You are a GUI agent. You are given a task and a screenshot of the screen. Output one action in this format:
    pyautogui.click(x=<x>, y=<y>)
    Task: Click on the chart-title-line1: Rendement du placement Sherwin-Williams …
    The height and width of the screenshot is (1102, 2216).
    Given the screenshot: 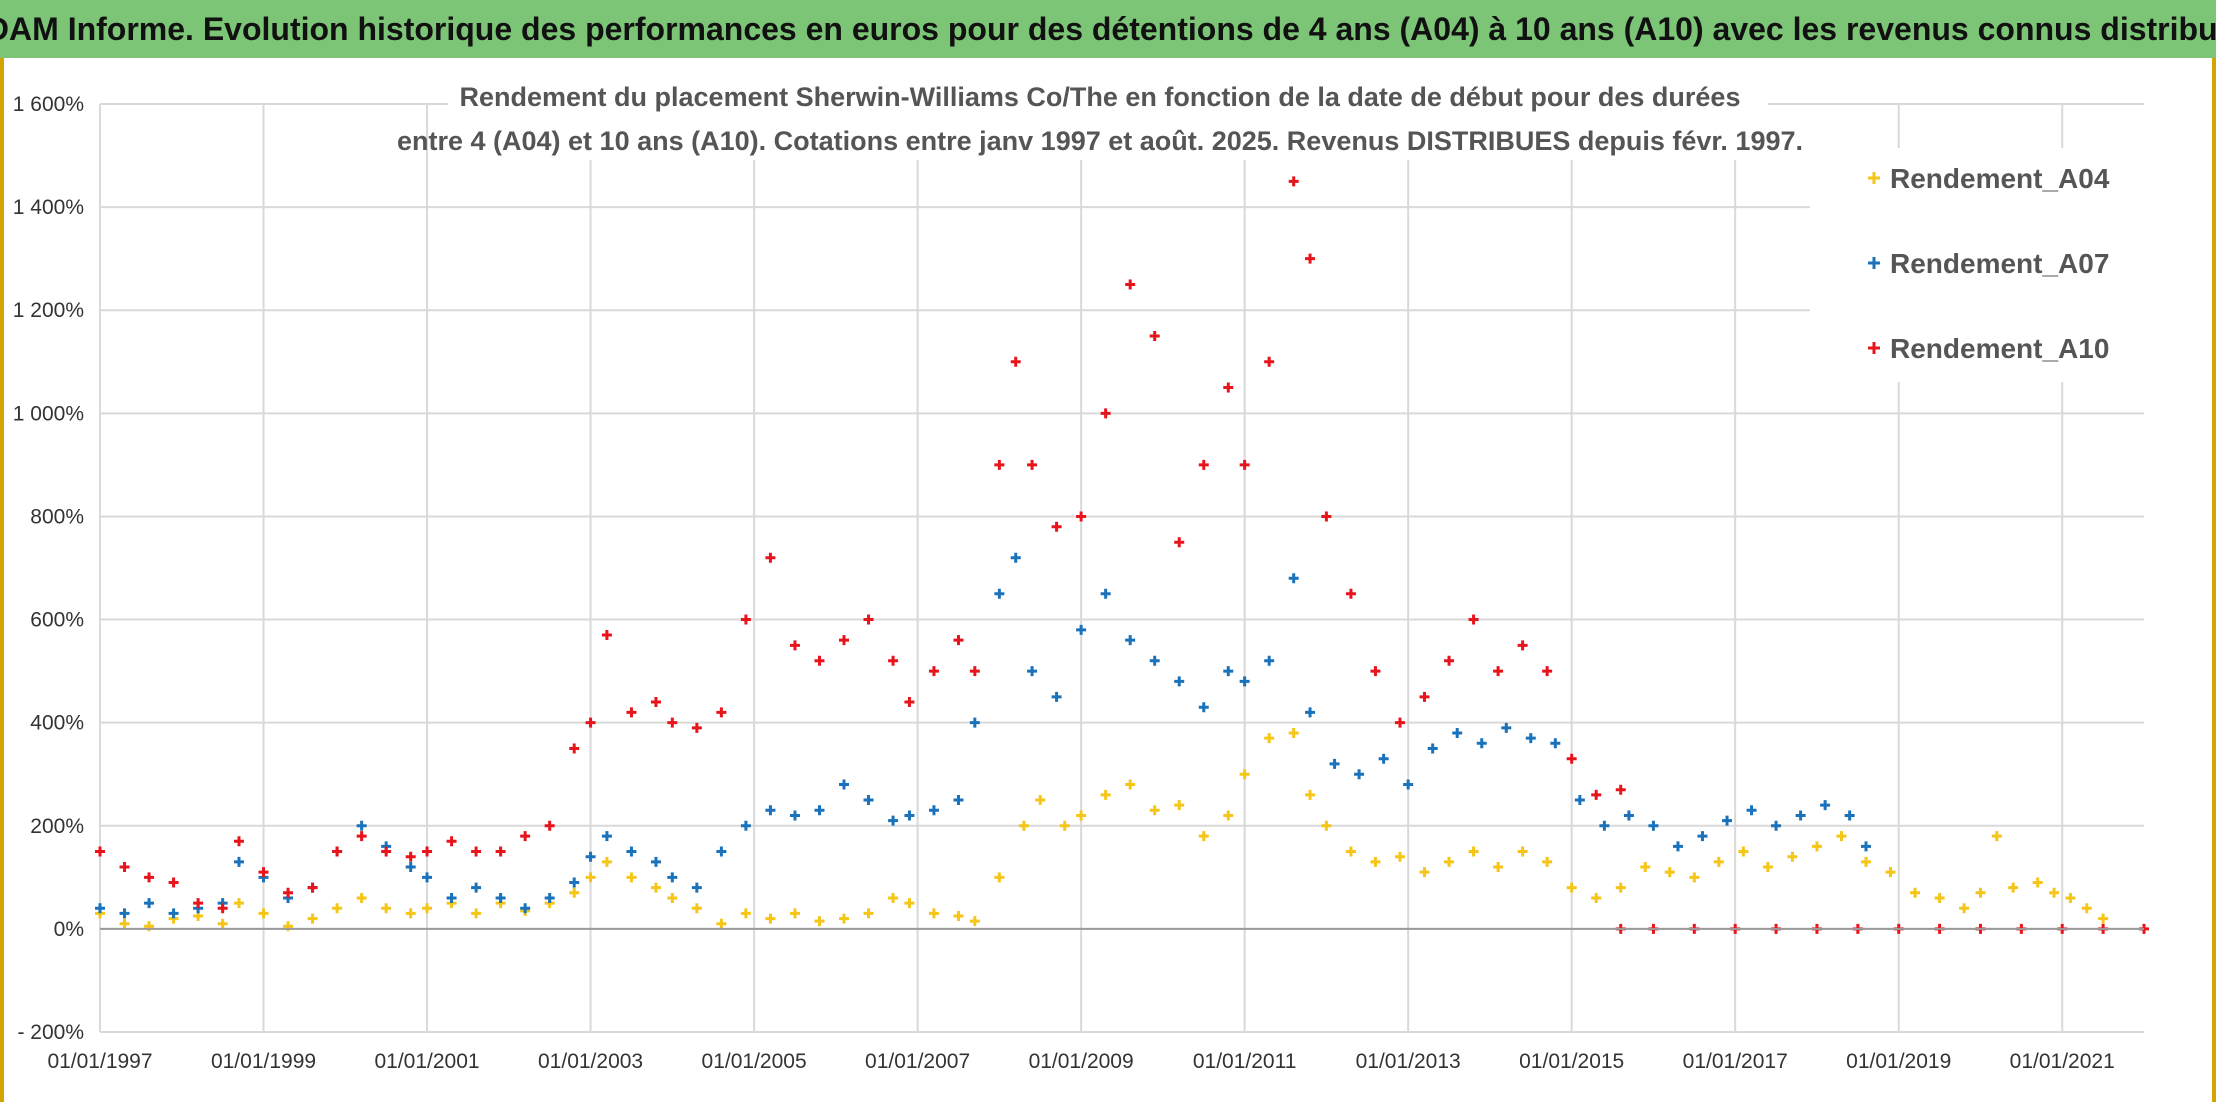 What is the action you would take?
    pyautogui.click(x=1100, y=97)
    